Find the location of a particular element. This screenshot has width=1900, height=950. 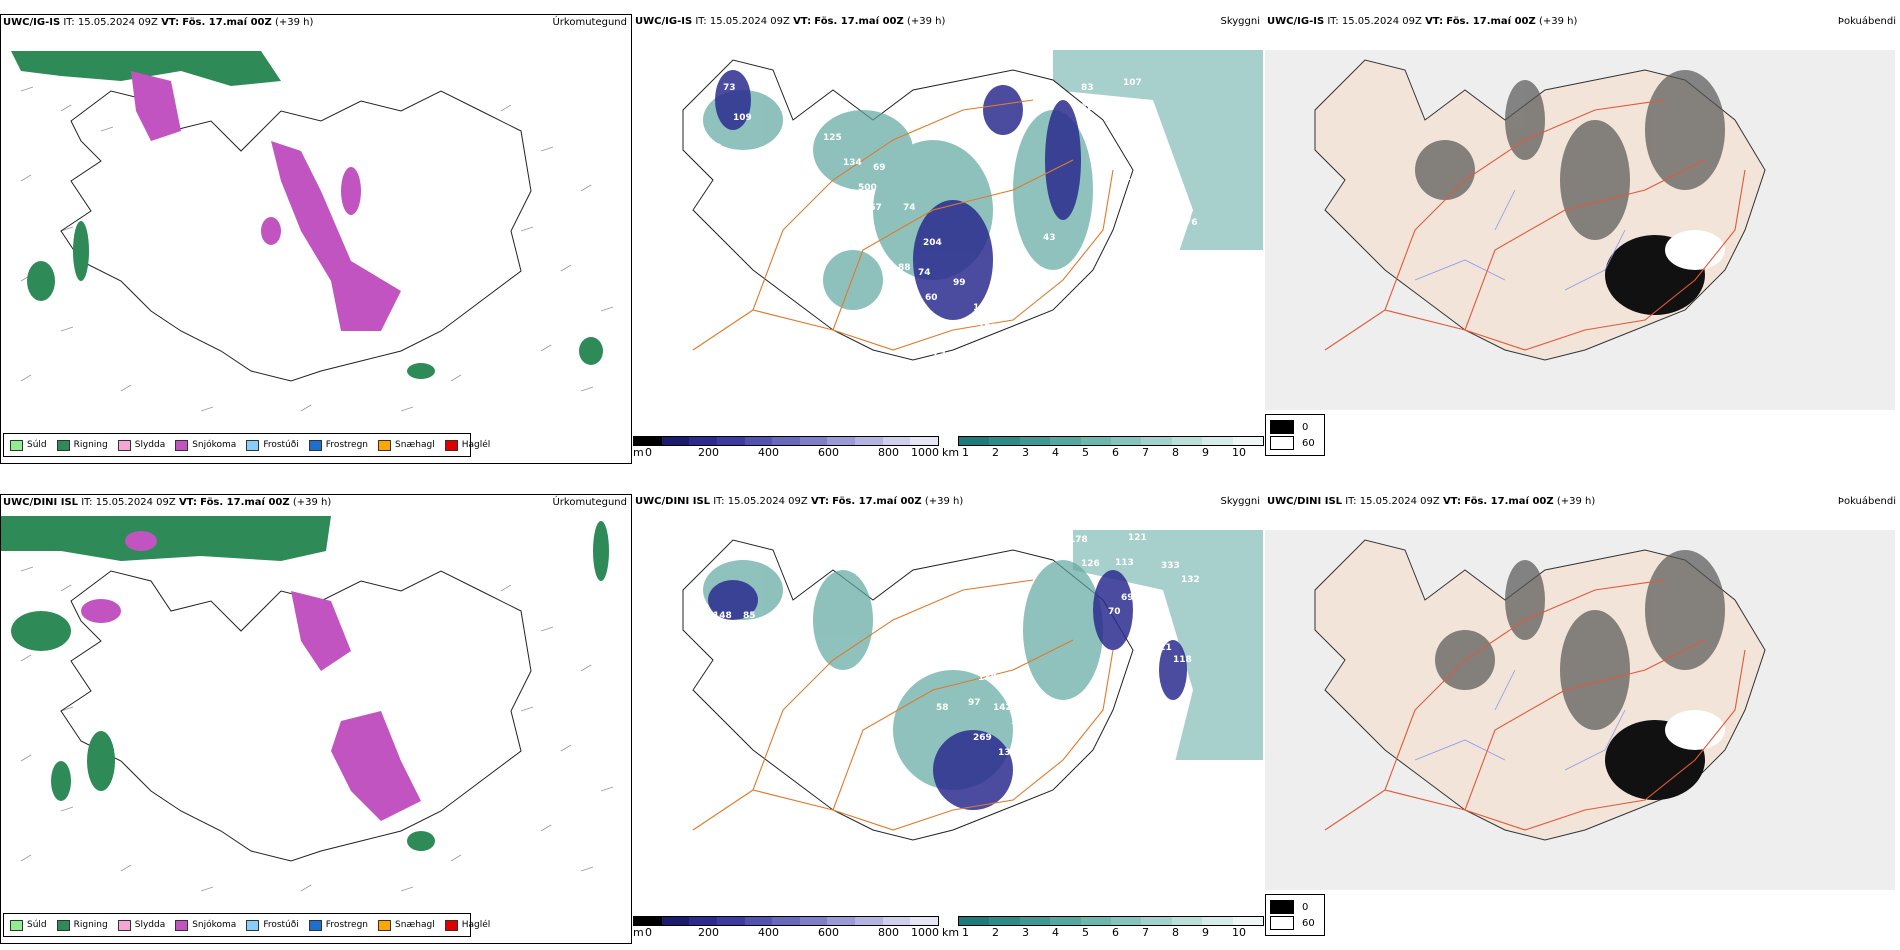

cloud-label: 85 is located at coordinates (749, 616).